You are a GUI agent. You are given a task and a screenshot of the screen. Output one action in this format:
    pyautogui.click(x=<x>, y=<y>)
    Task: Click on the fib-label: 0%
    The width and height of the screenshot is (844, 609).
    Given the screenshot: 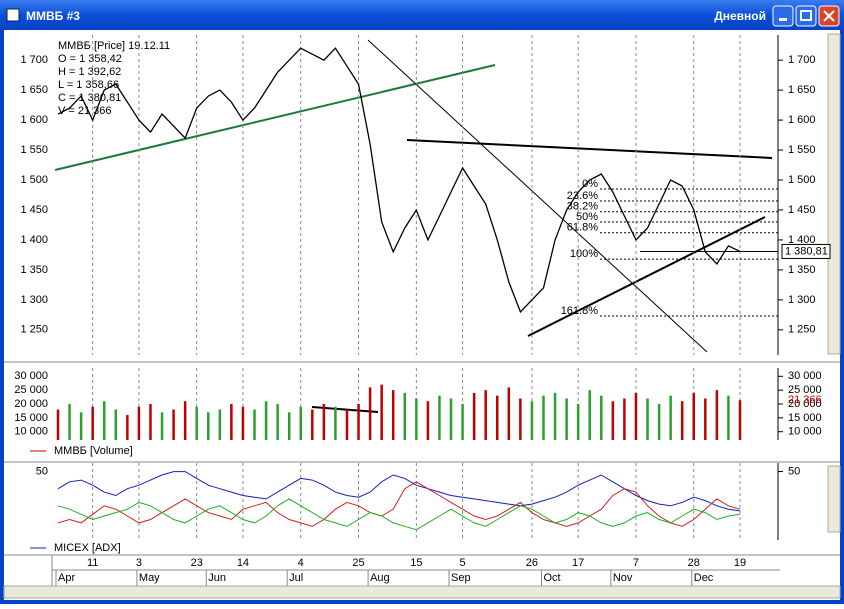 What is the action you would take?
    pyautogui.click(x=590, y=184)
    